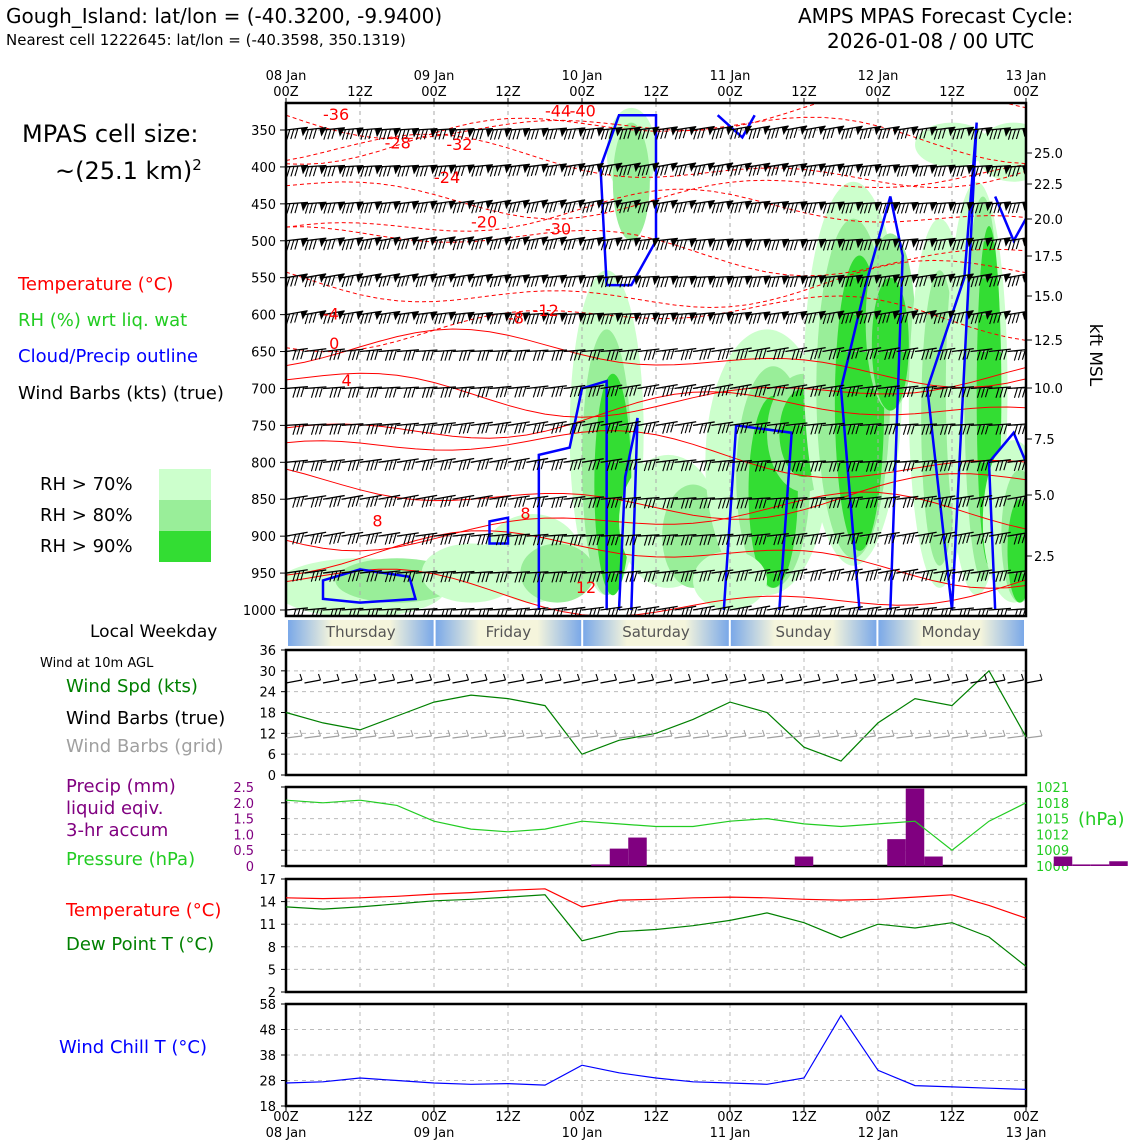 The image size is (1140, 1140). Describe the element at coordinates (263, 353) in the screenshot. I see `p-tick-label-6: 650` at that location.